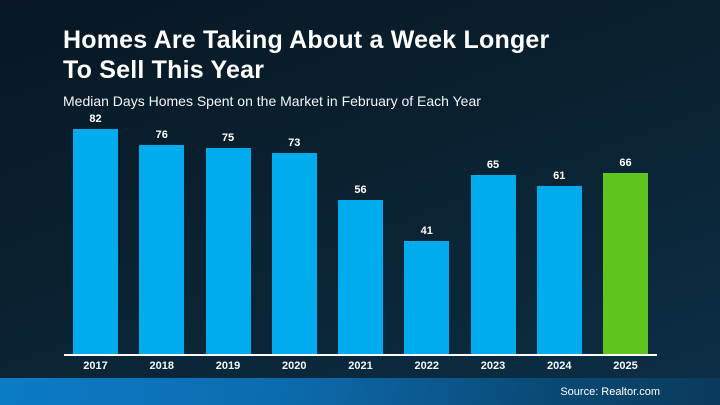 Image resolution: width=720 pixels, height=405 pixels. What do you see at coordinates (360, 277) in the screenshot?
I see `bar-2021` at bounding box center [360, 277].